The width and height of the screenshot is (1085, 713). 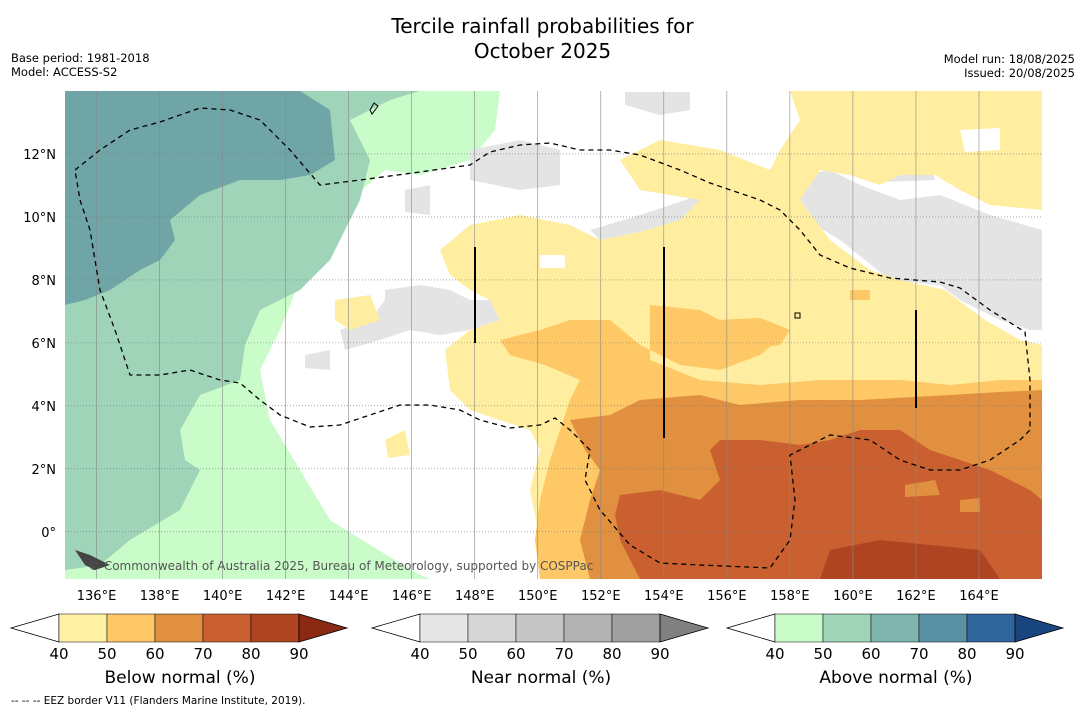 I want to click on lon-tick-label: 164°E, so click(x=979, y=596).